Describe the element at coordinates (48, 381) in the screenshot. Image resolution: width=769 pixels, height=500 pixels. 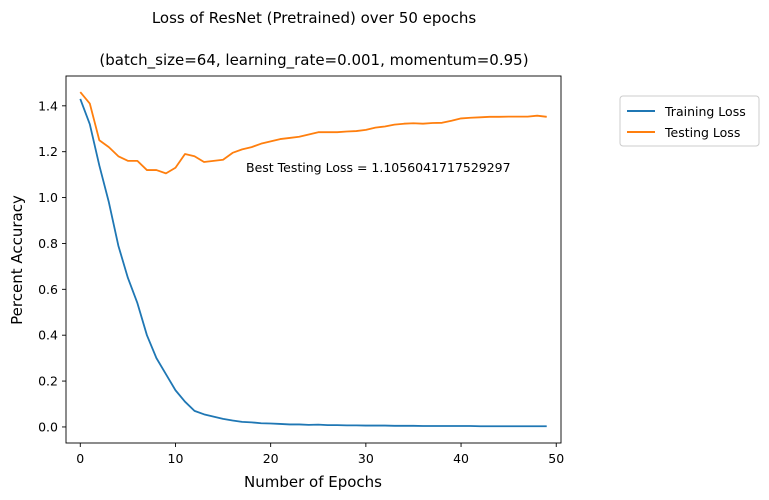
I see `y-tick-label: 0.2` at that location.